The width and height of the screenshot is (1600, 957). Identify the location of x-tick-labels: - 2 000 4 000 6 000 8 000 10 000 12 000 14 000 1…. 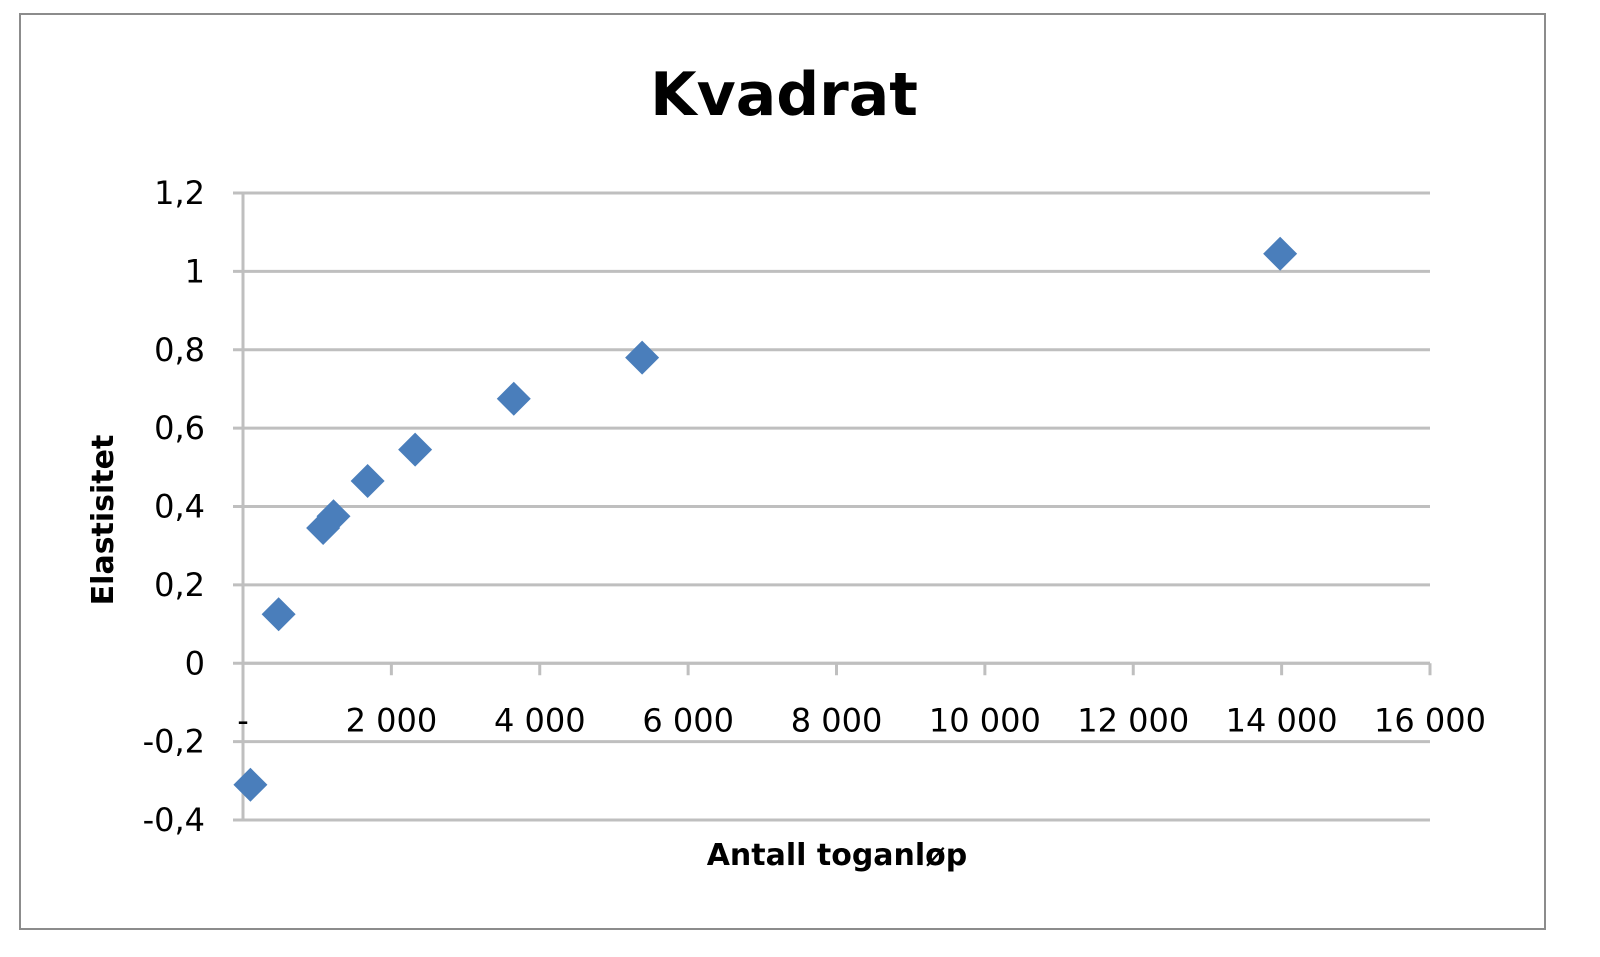
(861, 720).